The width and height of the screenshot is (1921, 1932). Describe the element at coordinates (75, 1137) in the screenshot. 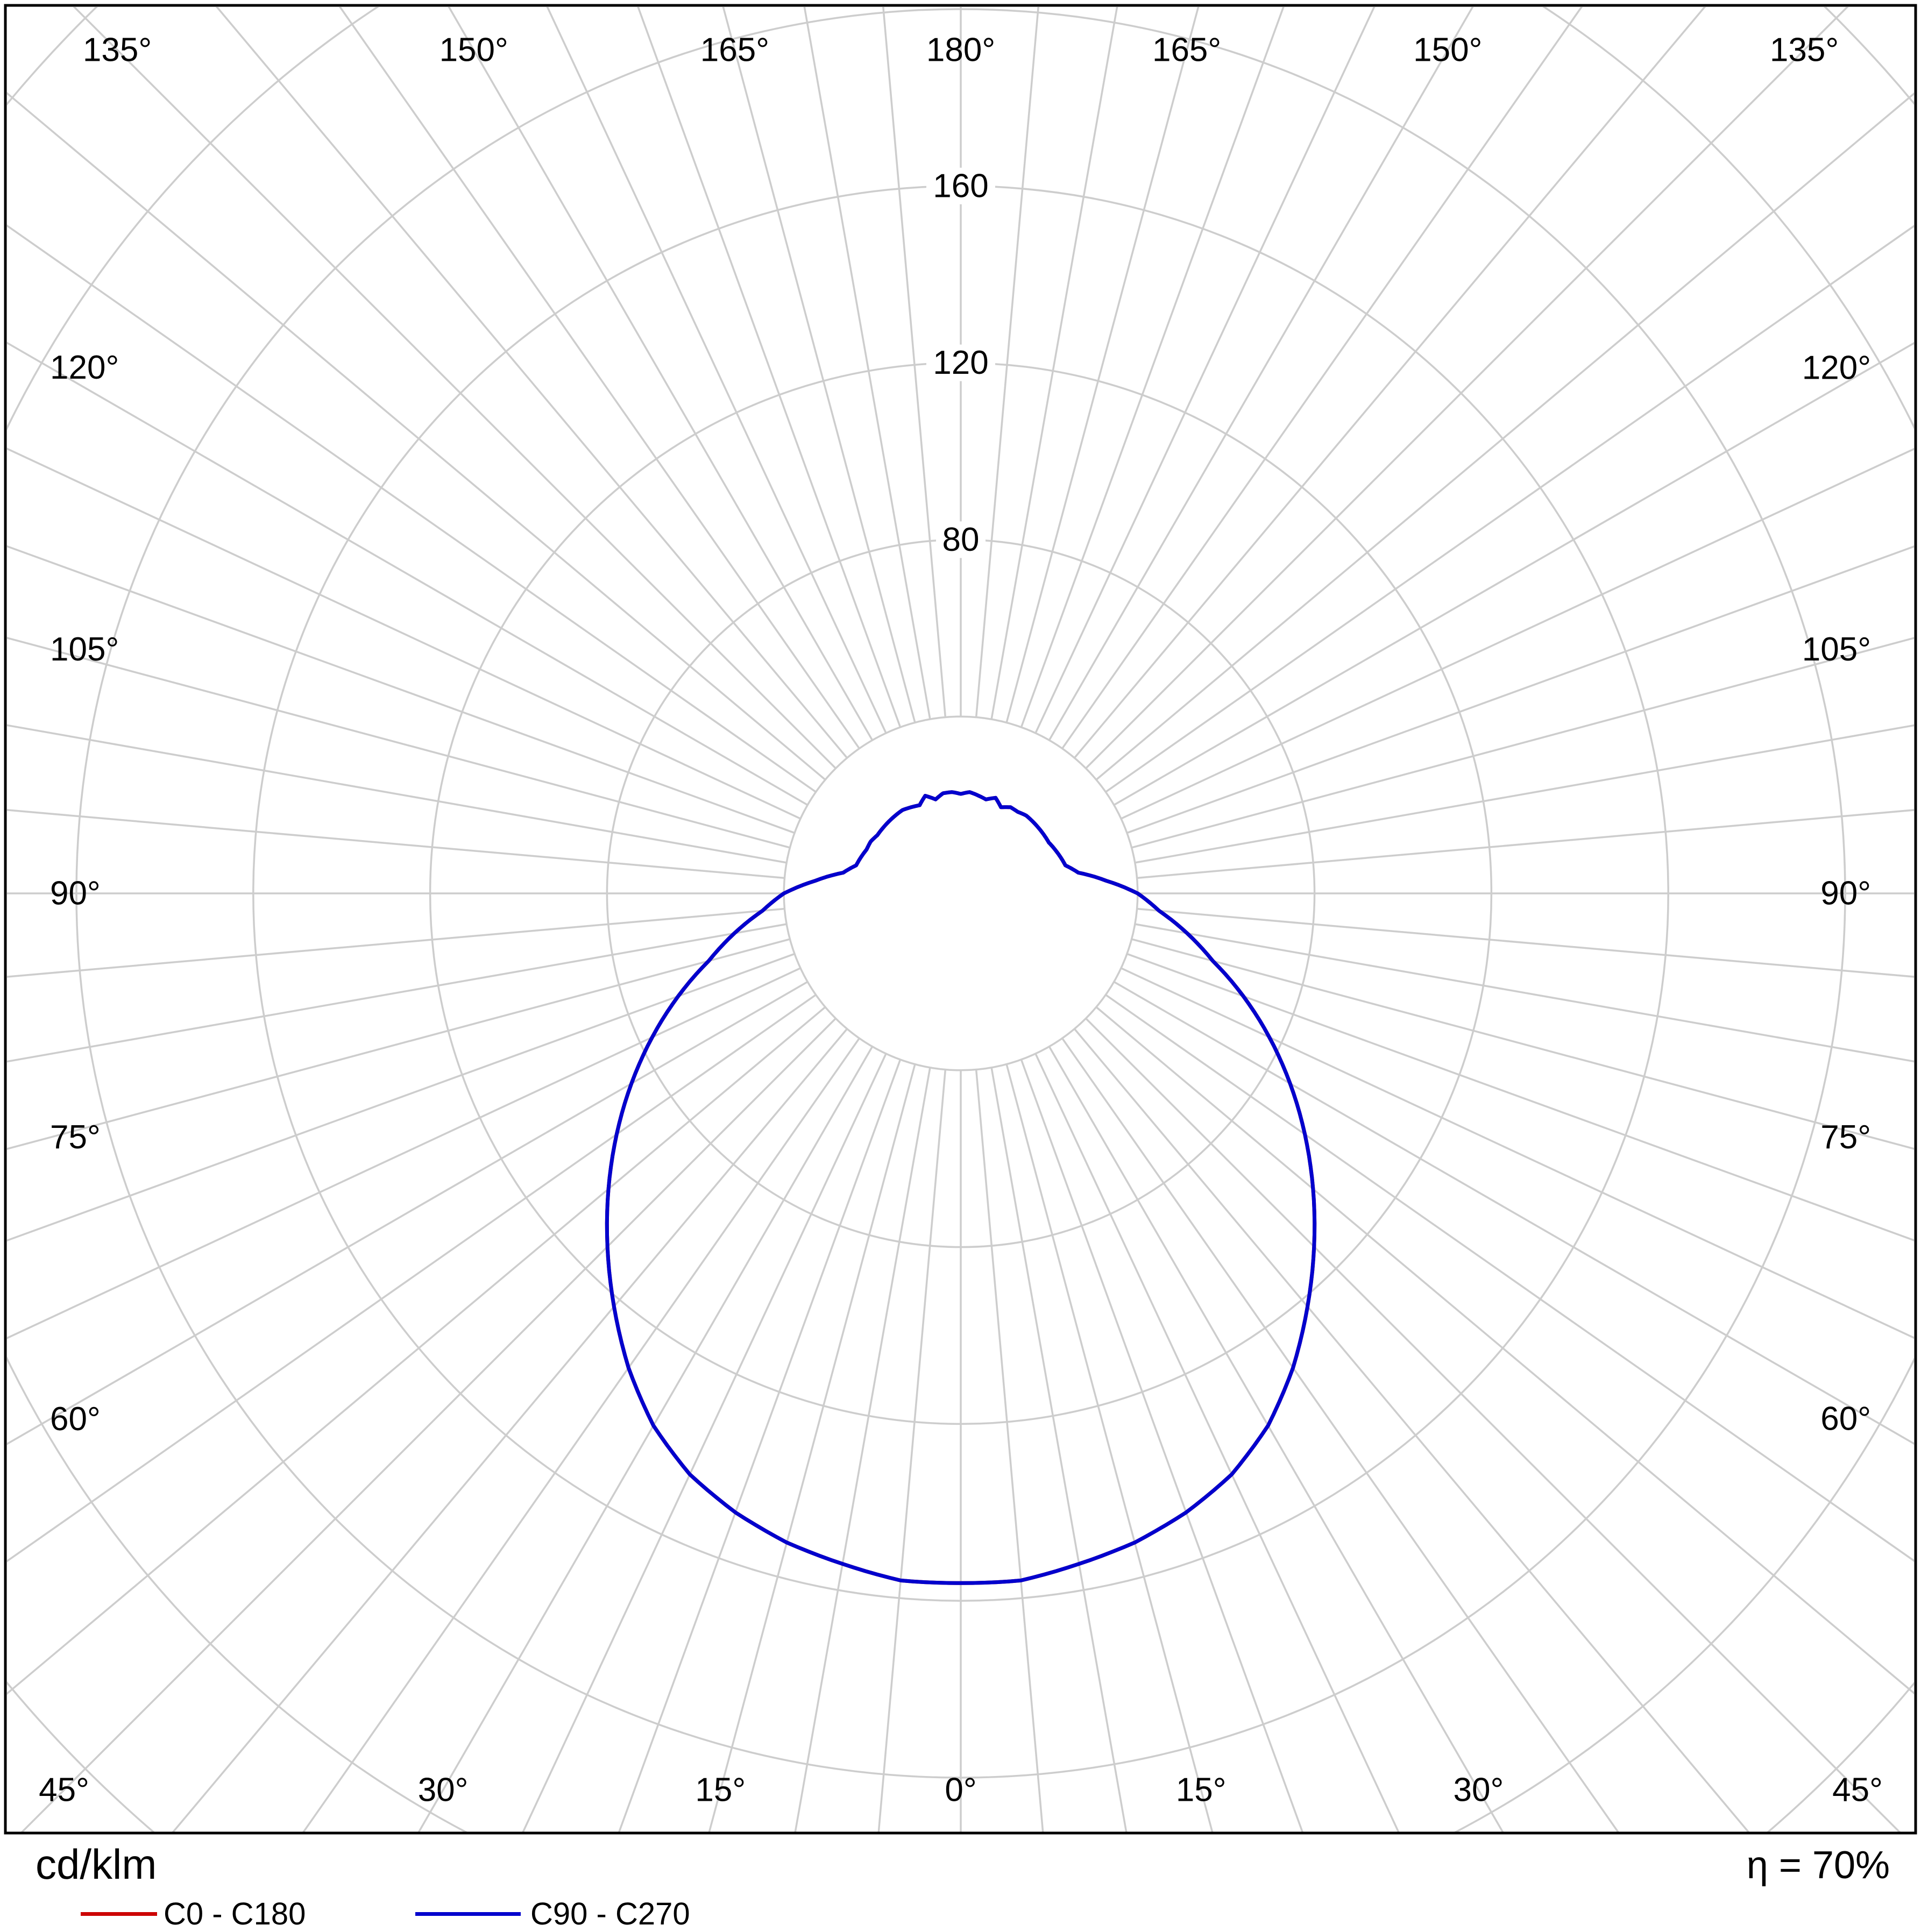

I see `angle-label: 75°` at that location.